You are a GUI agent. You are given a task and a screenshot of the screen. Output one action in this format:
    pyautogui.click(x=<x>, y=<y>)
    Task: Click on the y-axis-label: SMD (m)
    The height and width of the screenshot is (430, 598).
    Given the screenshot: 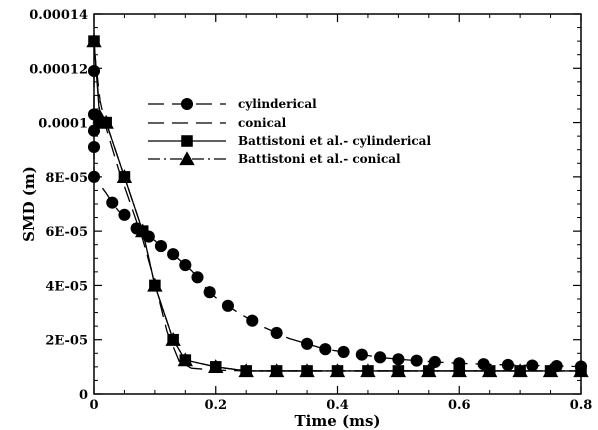 What is the action you would take?
    pyautogui.click(x=29, y=204)
    